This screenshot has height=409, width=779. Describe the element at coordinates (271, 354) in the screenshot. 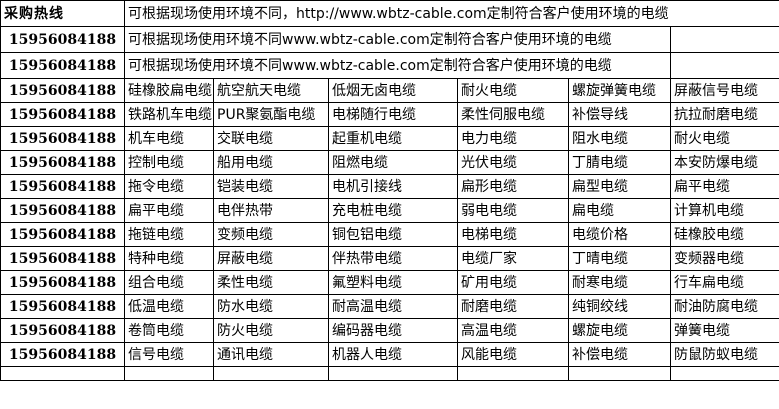

I see `keyword-cell: 通讯电缆` at that location.